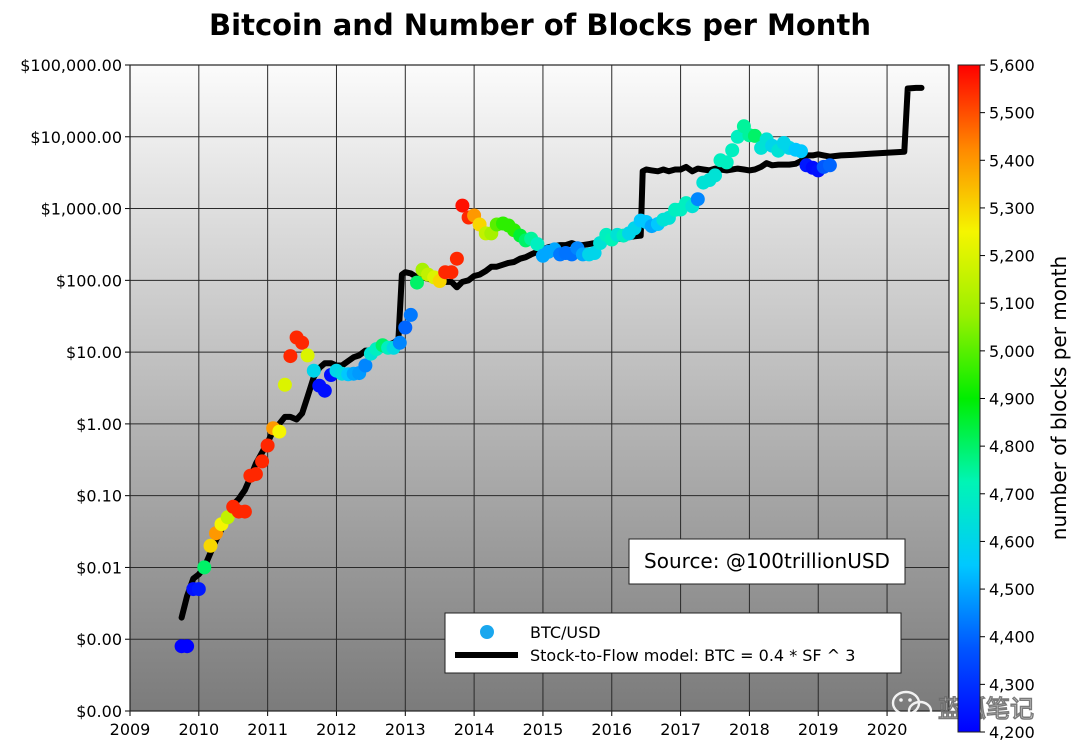 This screenshot has height=754, width=1080. Describe the element at coordinates (1012, 113) in the screenshot. I see `colorbar-tick-label: 5,500` at that location.